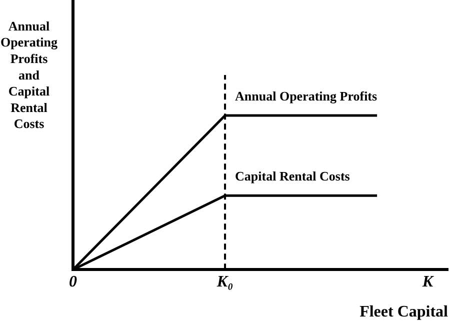 This screenshot has width=450, height=328. Describe the element at coordinates (292, 176) in the screenshot. I see `series-label: Capital Rental Costs` at that location.